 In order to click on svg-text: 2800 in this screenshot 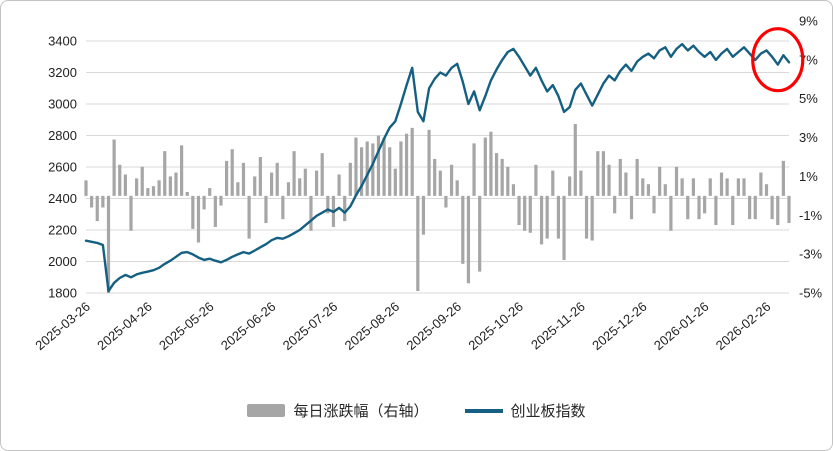, I will do `click(62, 135)`.